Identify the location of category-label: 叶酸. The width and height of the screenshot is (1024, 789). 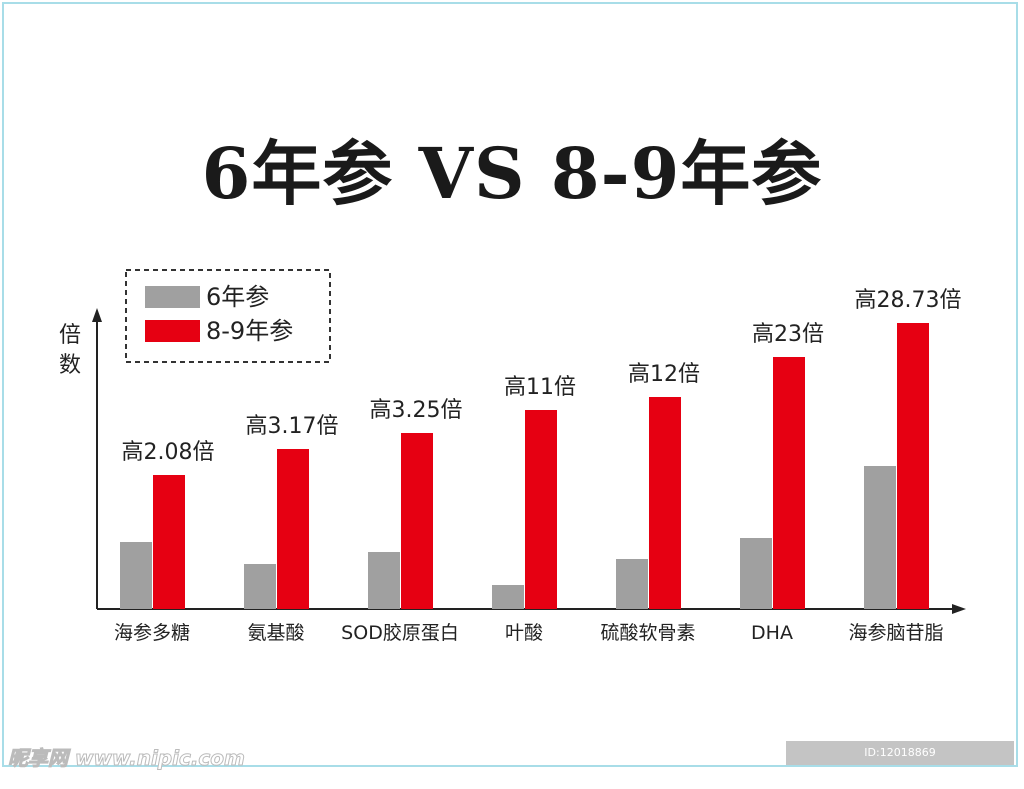
(524, 633).